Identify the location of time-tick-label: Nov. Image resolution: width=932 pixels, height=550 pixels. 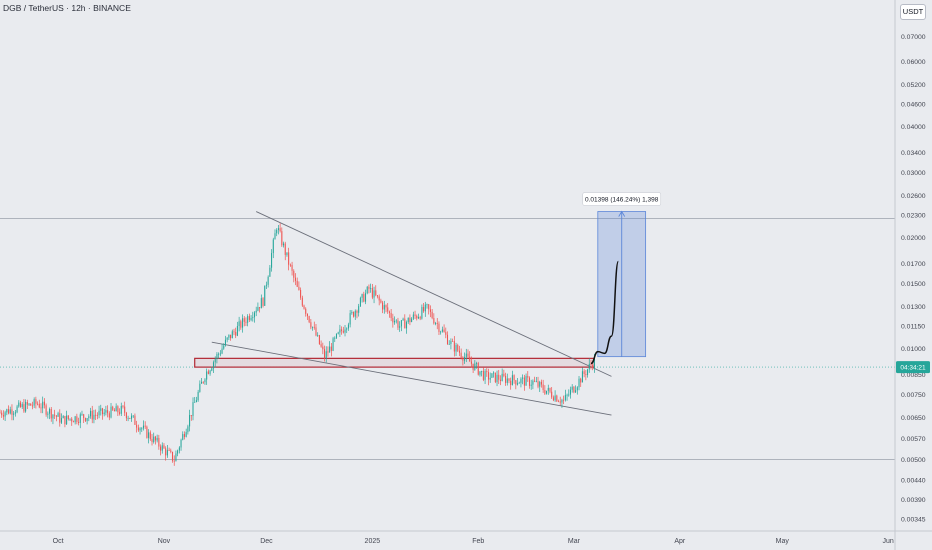
(164, 541).